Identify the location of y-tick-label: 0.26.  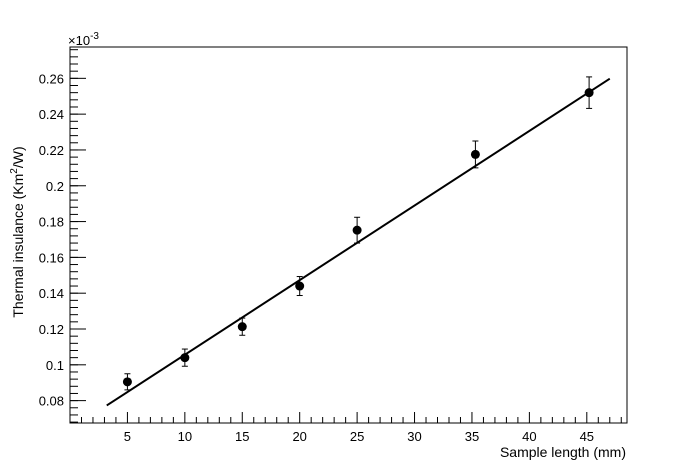
(51, 78).